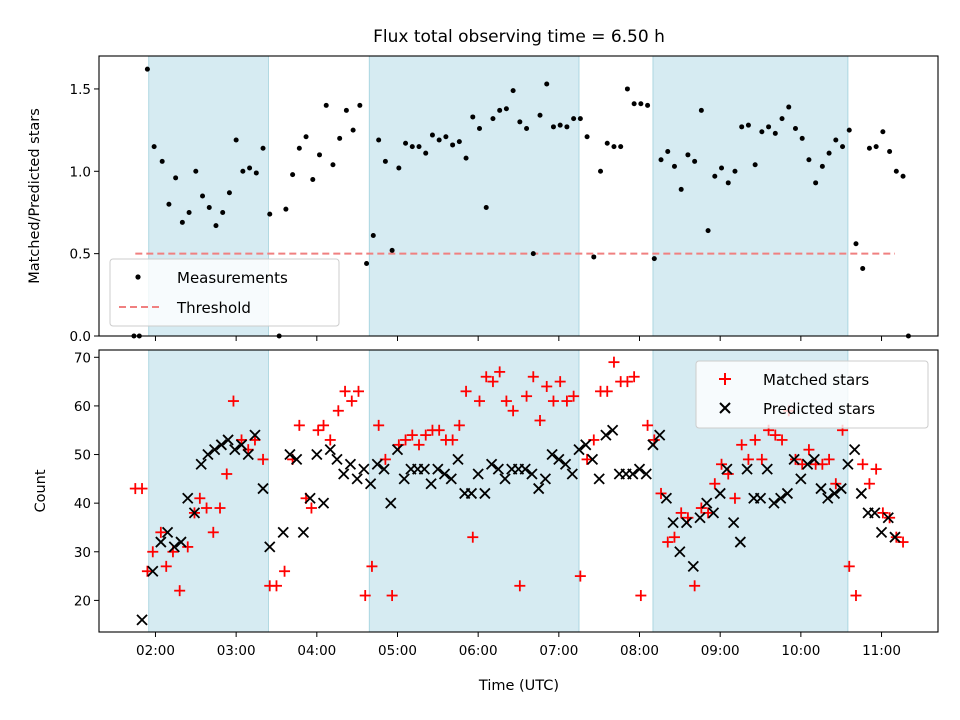 This screenshot has width=960, height=720. I want to click on top-legend-box, so click(224, 292).